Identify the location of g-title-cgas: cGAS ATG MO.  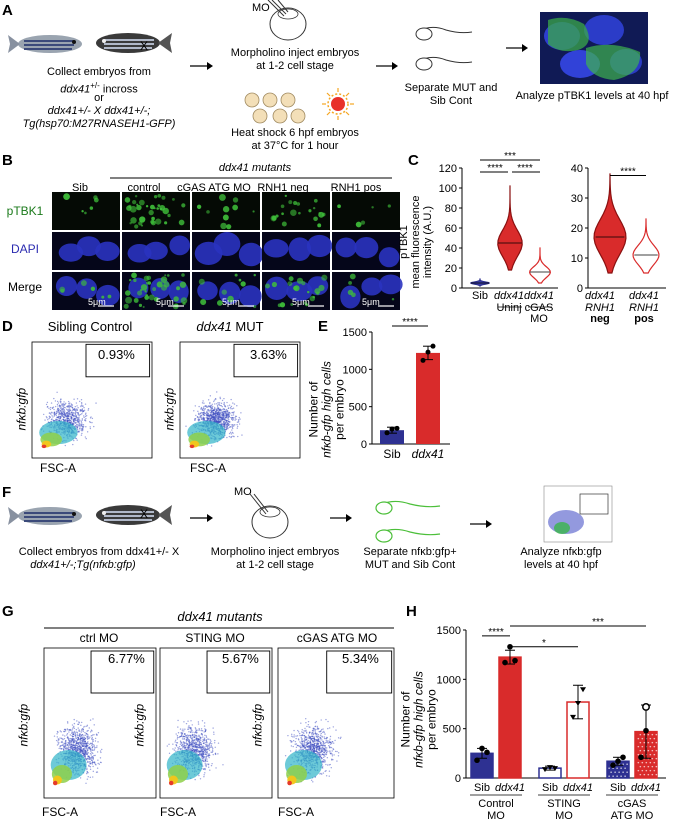
(337, 638).